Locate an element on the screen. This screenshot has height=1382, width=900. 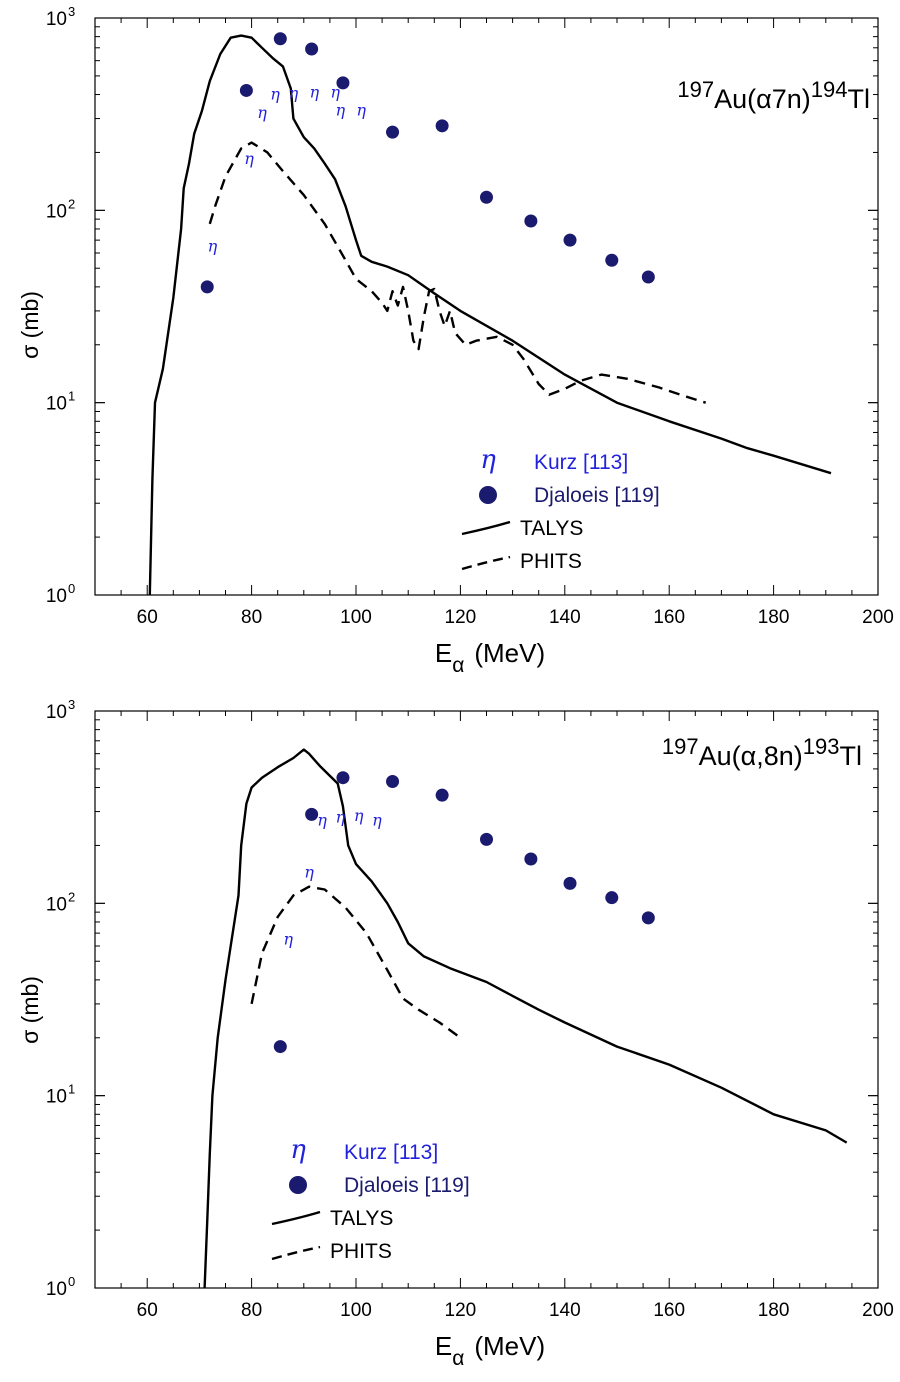
chart-title: 197Au(α,8n)193Tl is located at coordinates (762, 752).